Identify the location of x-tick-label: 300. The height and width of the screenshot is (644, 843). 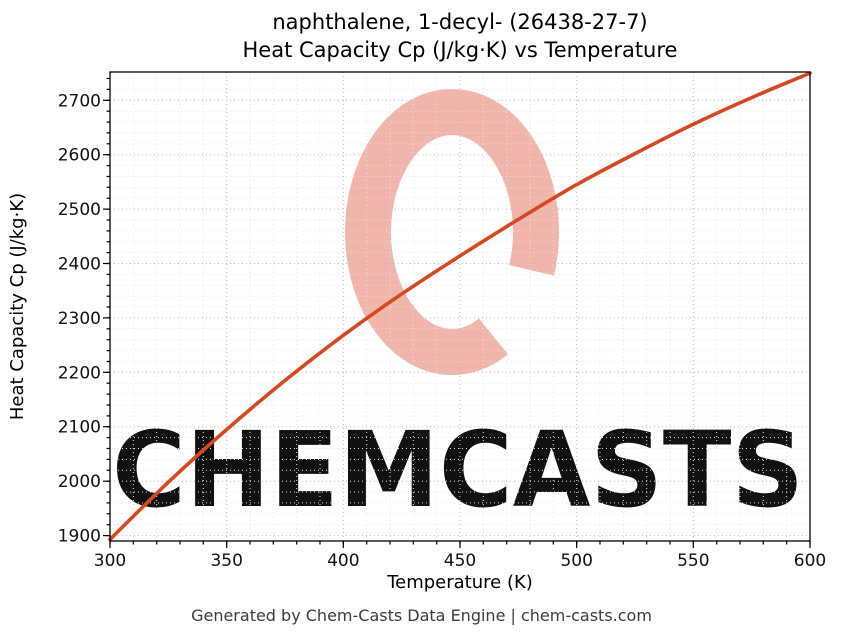
(110, 561).